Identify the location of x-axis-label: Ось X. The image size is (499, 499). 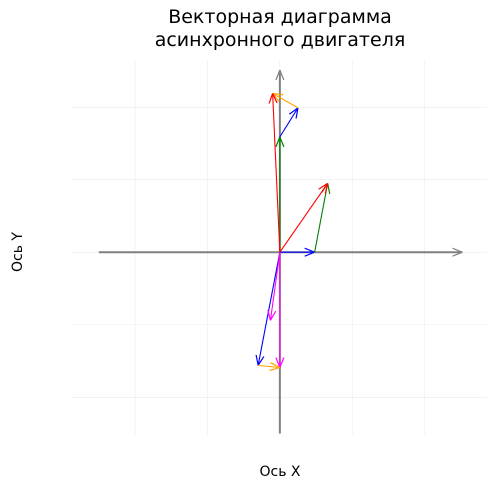
(279, 472).